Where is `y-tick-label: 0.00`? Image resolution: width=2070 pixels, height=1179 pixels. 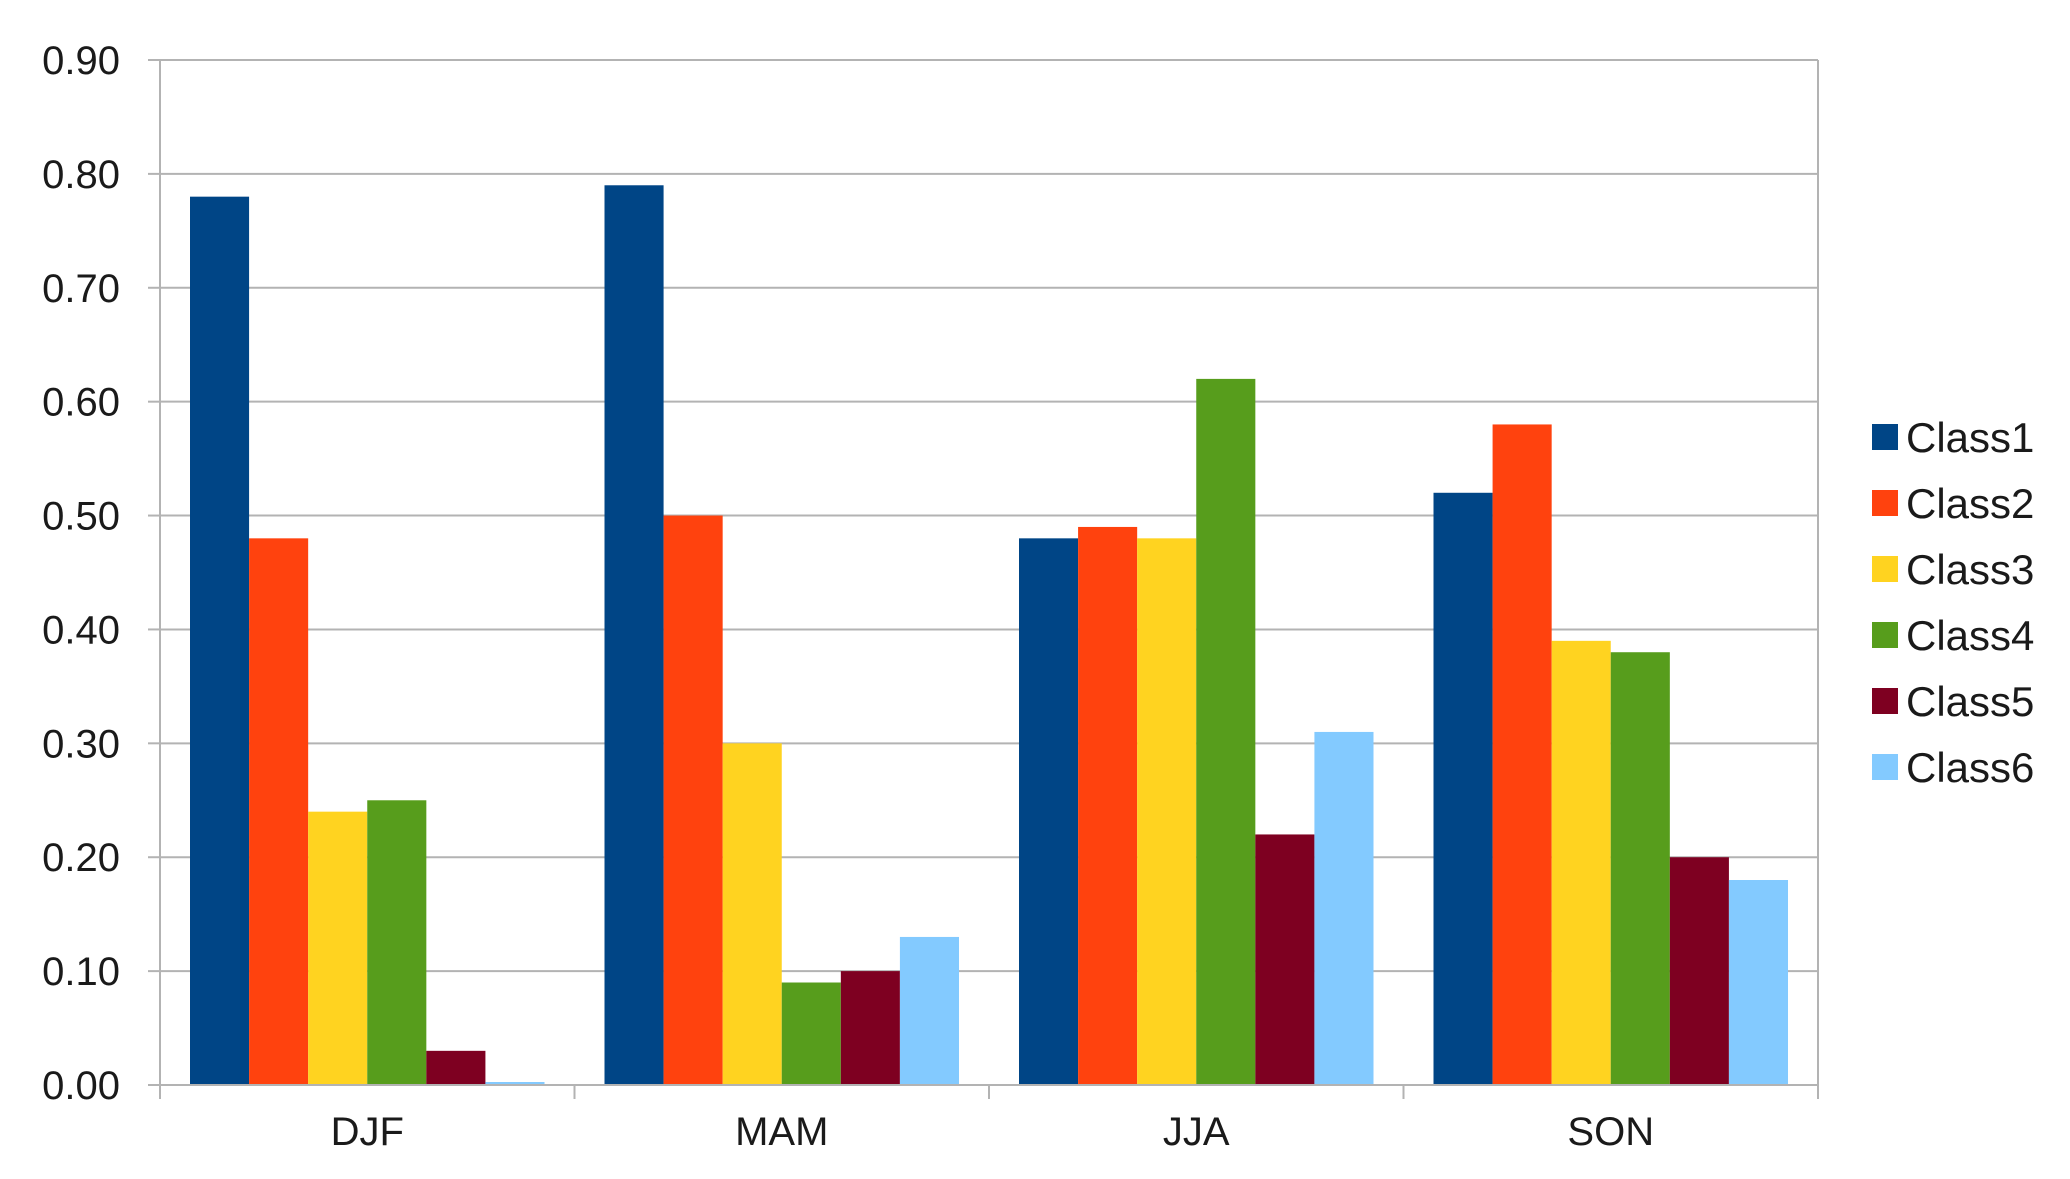
y-tick-label: 0.00 is located at coordinates (81, 1086).